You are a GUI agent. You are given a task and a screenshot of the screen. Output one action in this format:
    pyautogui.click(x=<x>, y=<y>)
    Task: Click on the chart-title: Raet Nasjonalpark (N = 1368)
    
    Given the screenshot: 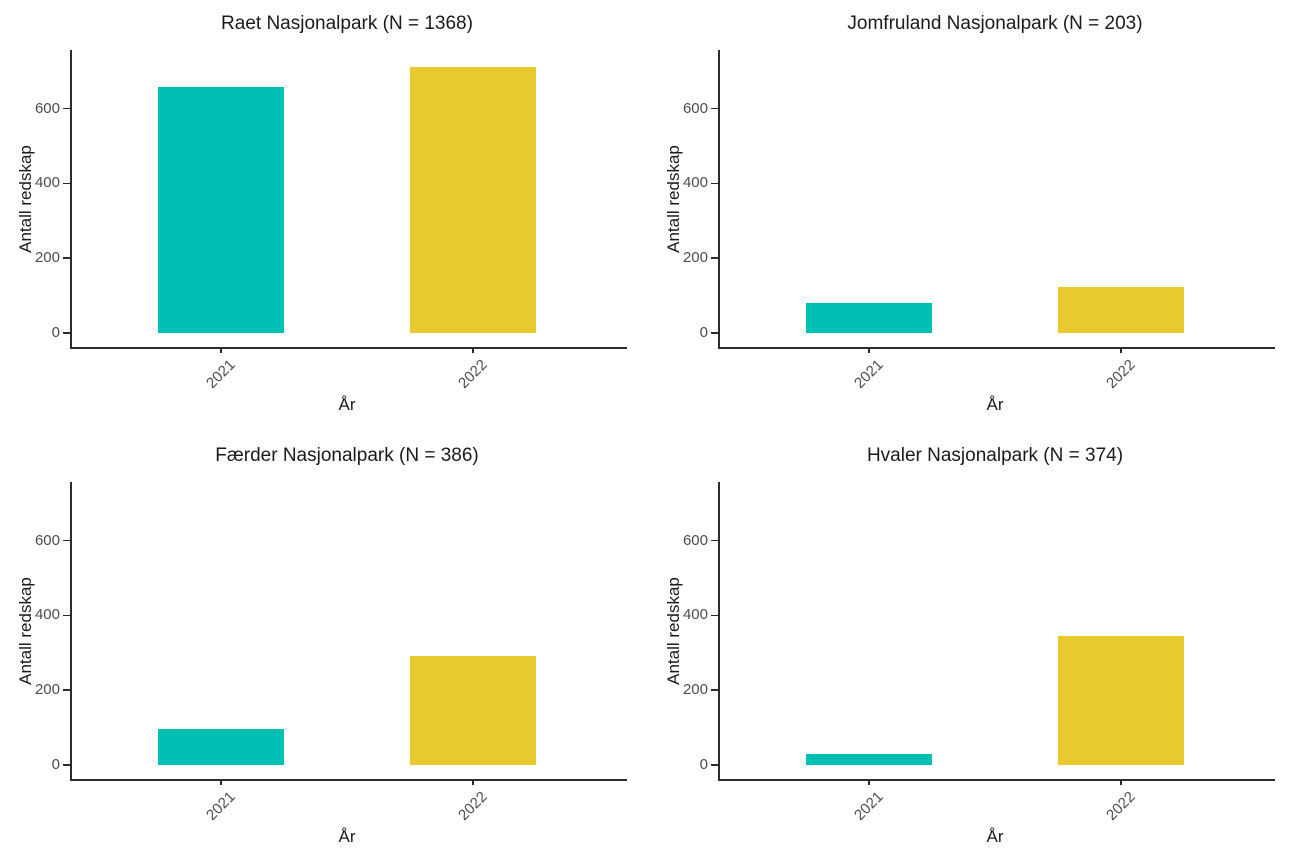 What is the action you would take?
    pyautogui.click(x=347, y=23)
    